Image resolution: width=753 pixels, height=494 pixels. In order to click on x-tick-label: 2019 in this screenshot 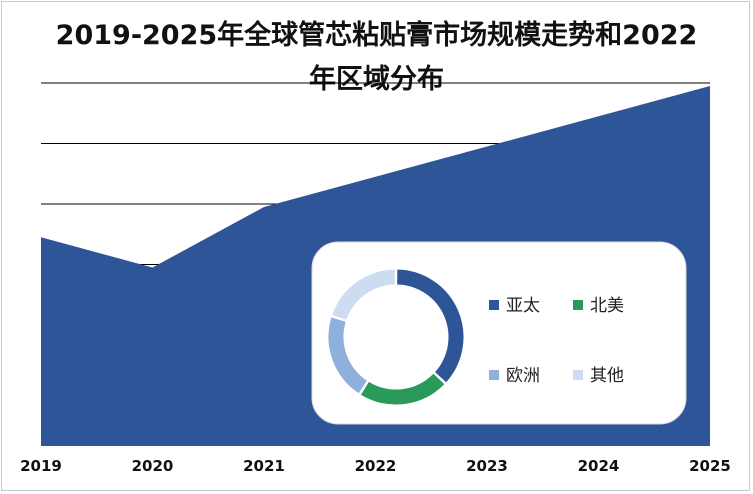, I will do `click(41, 466)`.